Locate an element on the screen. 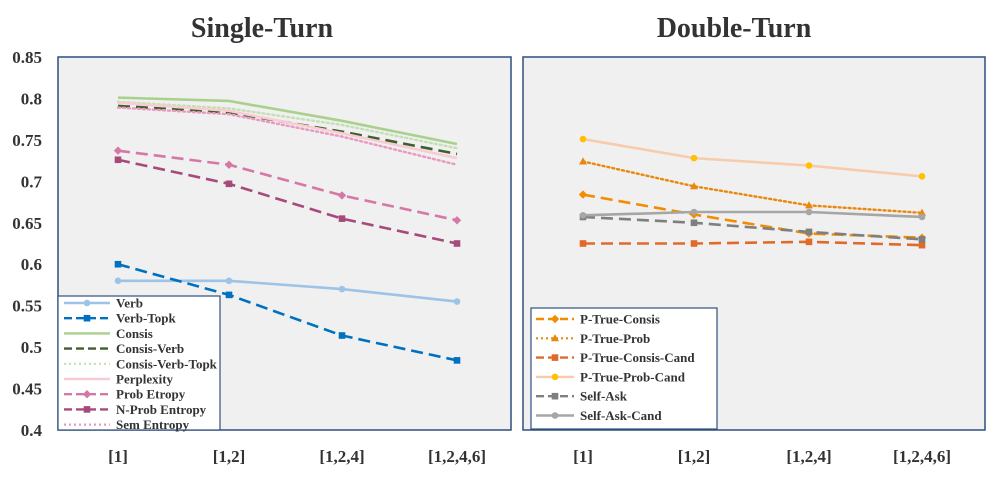  series-p-true-prob-cand is located at coordinates (752, 157).